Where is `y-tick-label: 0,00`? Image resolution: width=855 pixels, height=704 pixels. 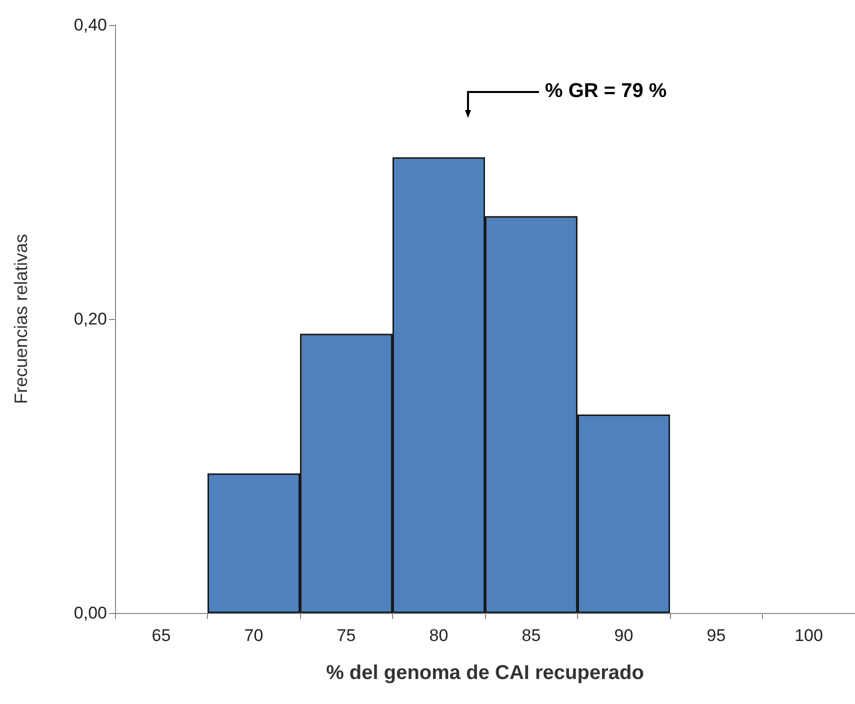 y-tick-label: 0,00 is located at coordinates (90, 613).